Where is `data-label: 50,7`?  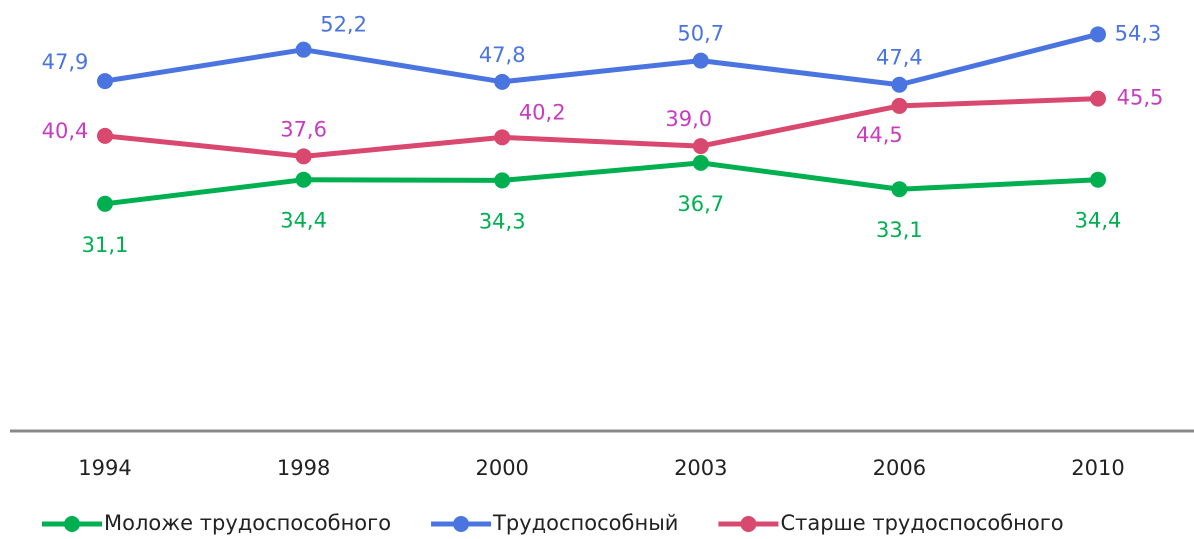
data-label: 50,7 is located at coordinates (700, 34).